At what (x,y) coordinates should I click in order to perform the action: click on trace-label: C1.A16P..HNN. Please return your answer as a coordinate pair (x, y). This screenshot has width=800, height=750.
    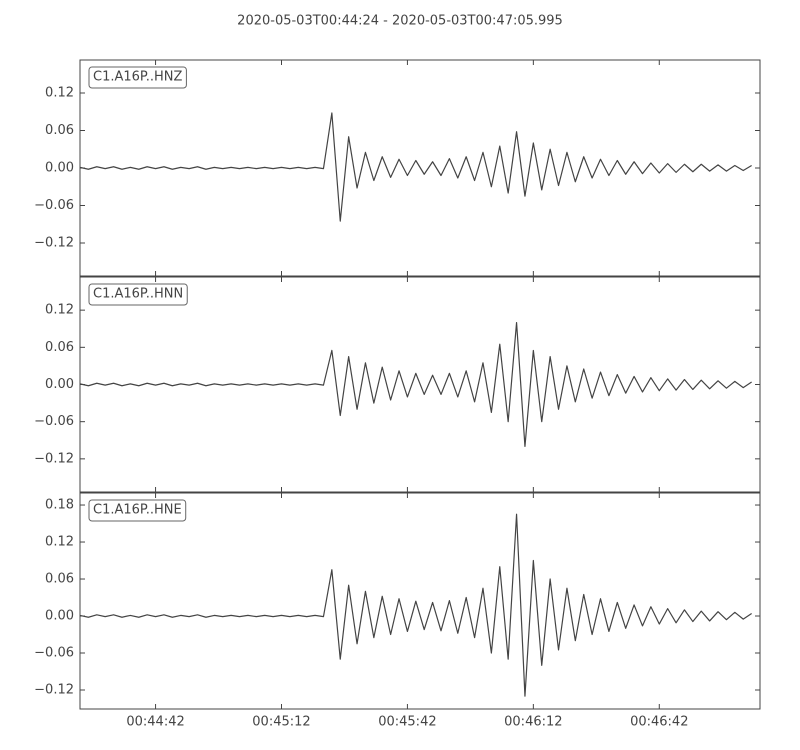
    Looking at the image, I should click on (138, 294).